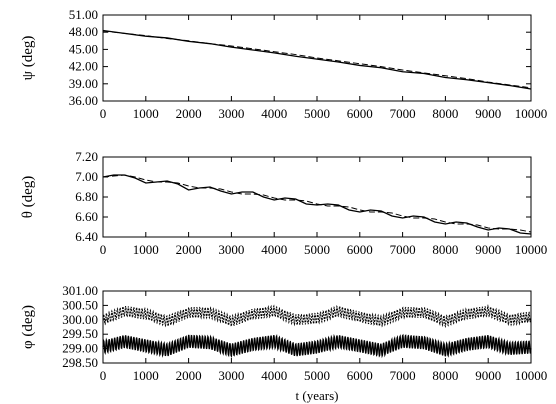 This screenshot has height=404, width=556. Describe the element at coordinates (83, 100) in the screenshot. I see `y-tick-label: 36.00` at that location.